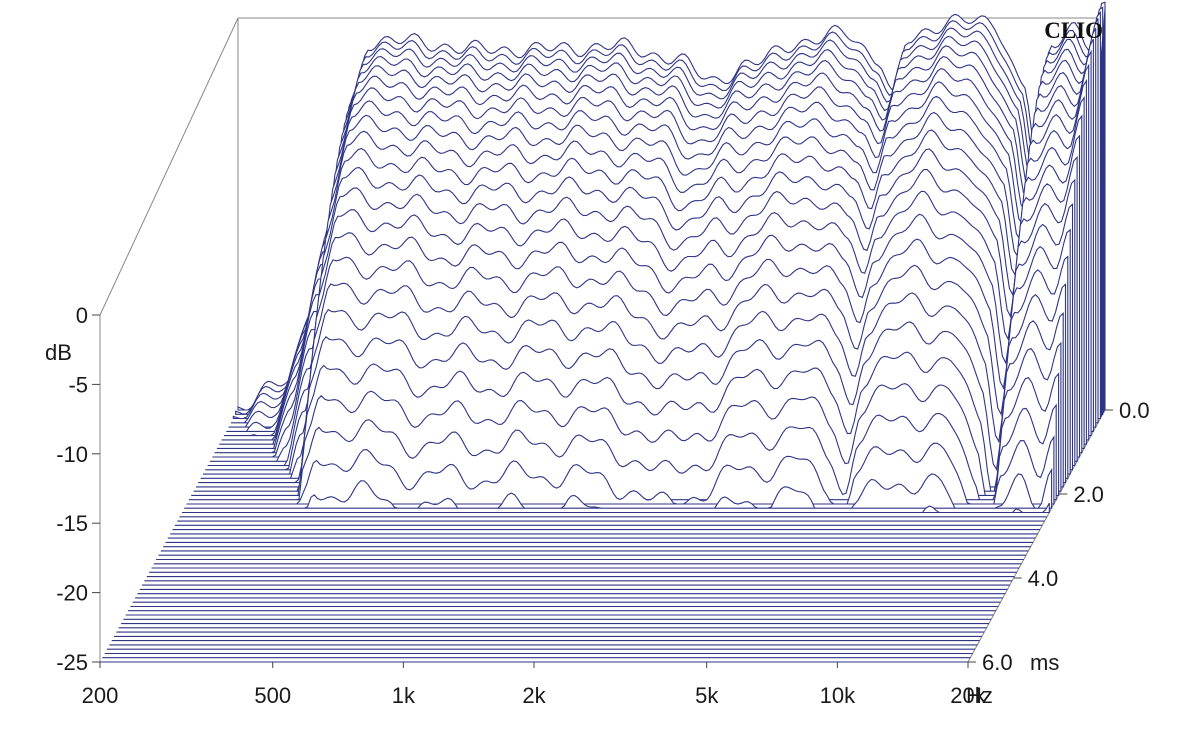 The image size is (1200, 729). What do you see at coordinates (82, 315) in the screenshot?
I see `y-tick-label: 0` at bounding box center [82, 315].